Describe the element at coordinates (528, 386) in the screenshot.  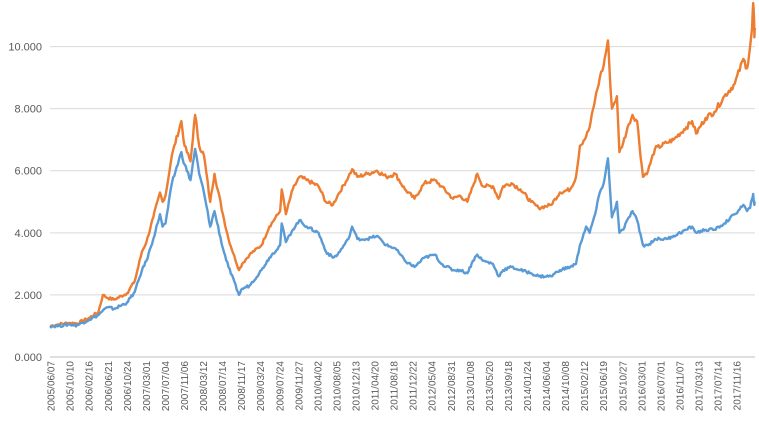
I see `x-tick-label: 2014/01/24` at that location.